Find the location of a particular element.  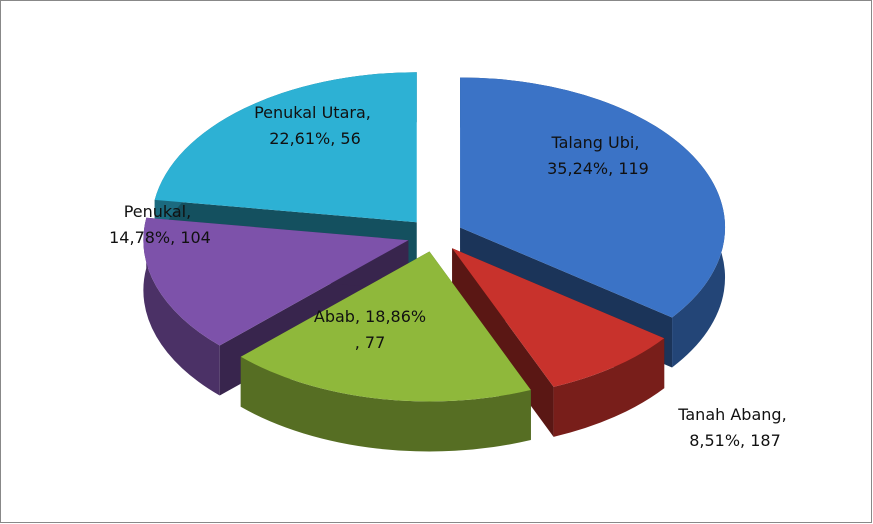

data-label: Abab, 18,86%, 77 is located at coordinates (370, 329).